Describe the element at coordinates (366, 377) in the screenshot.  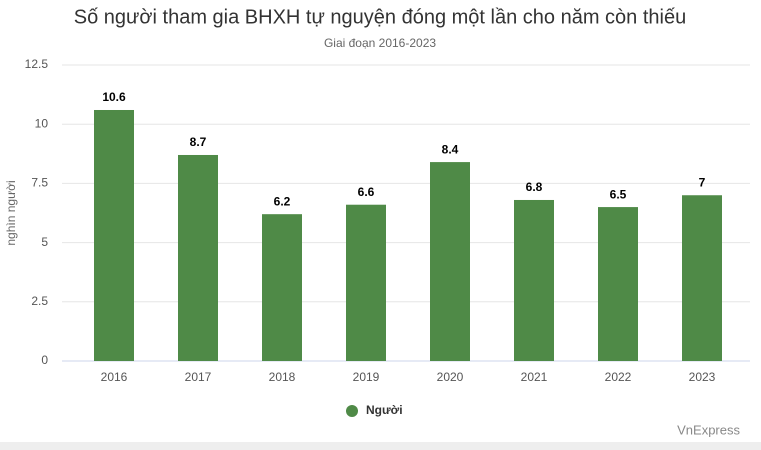
I see `x-tick-label: 2019` at that location.